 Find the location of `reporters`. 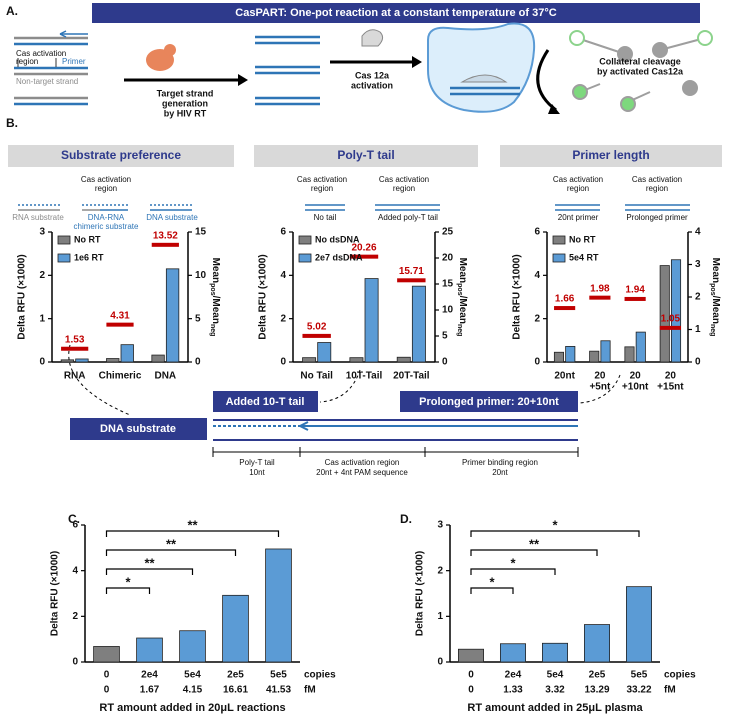

reporters is located at coordinates (641, 71).